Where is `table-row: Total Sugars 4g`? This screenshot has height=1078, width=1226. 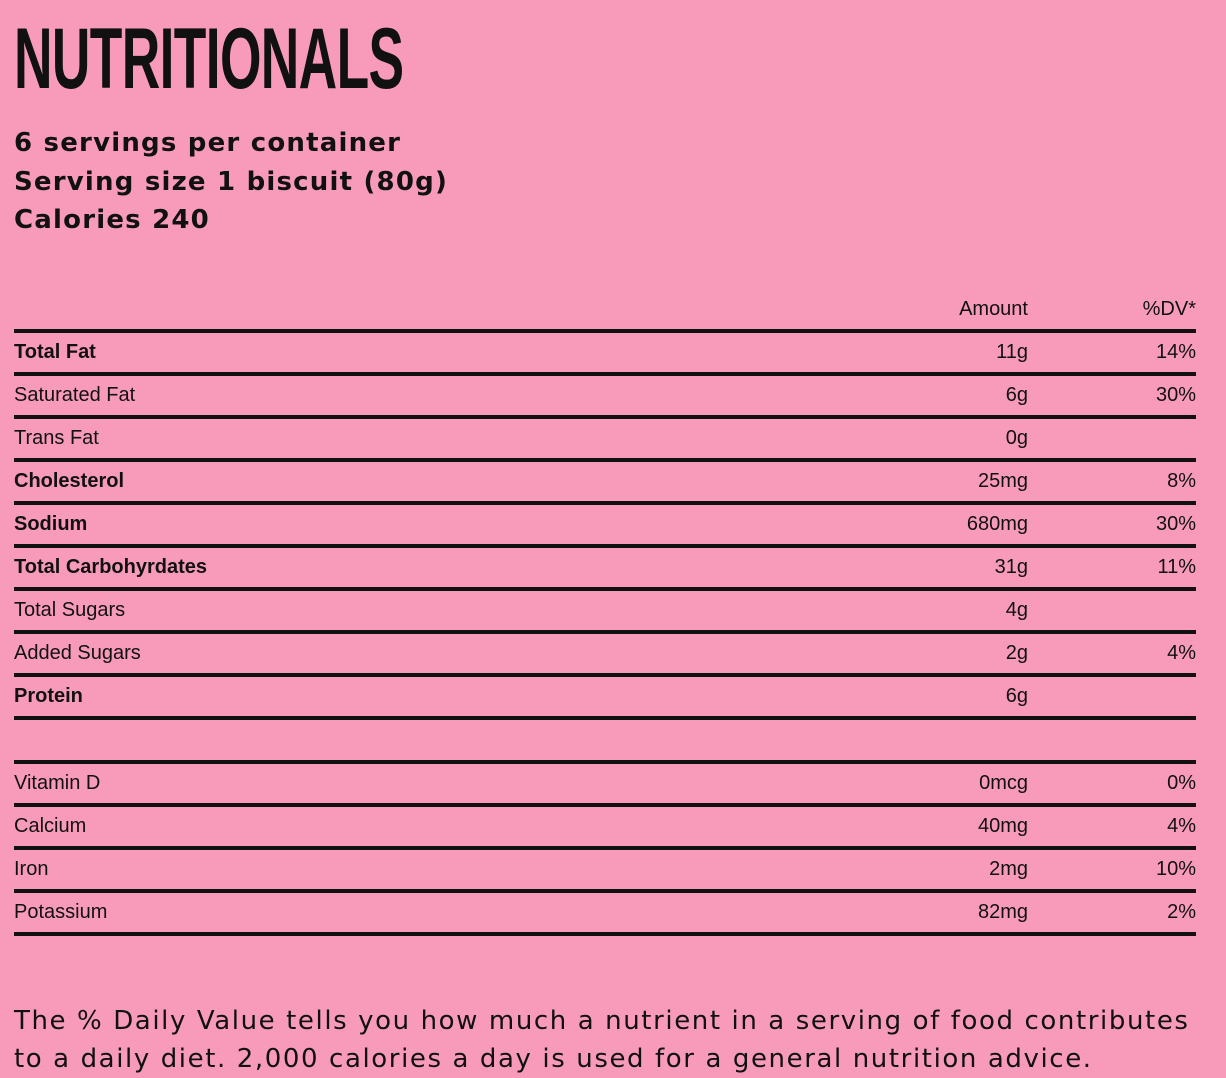
table-row: Total Sugars 4g is located at coordinates (605, 612).